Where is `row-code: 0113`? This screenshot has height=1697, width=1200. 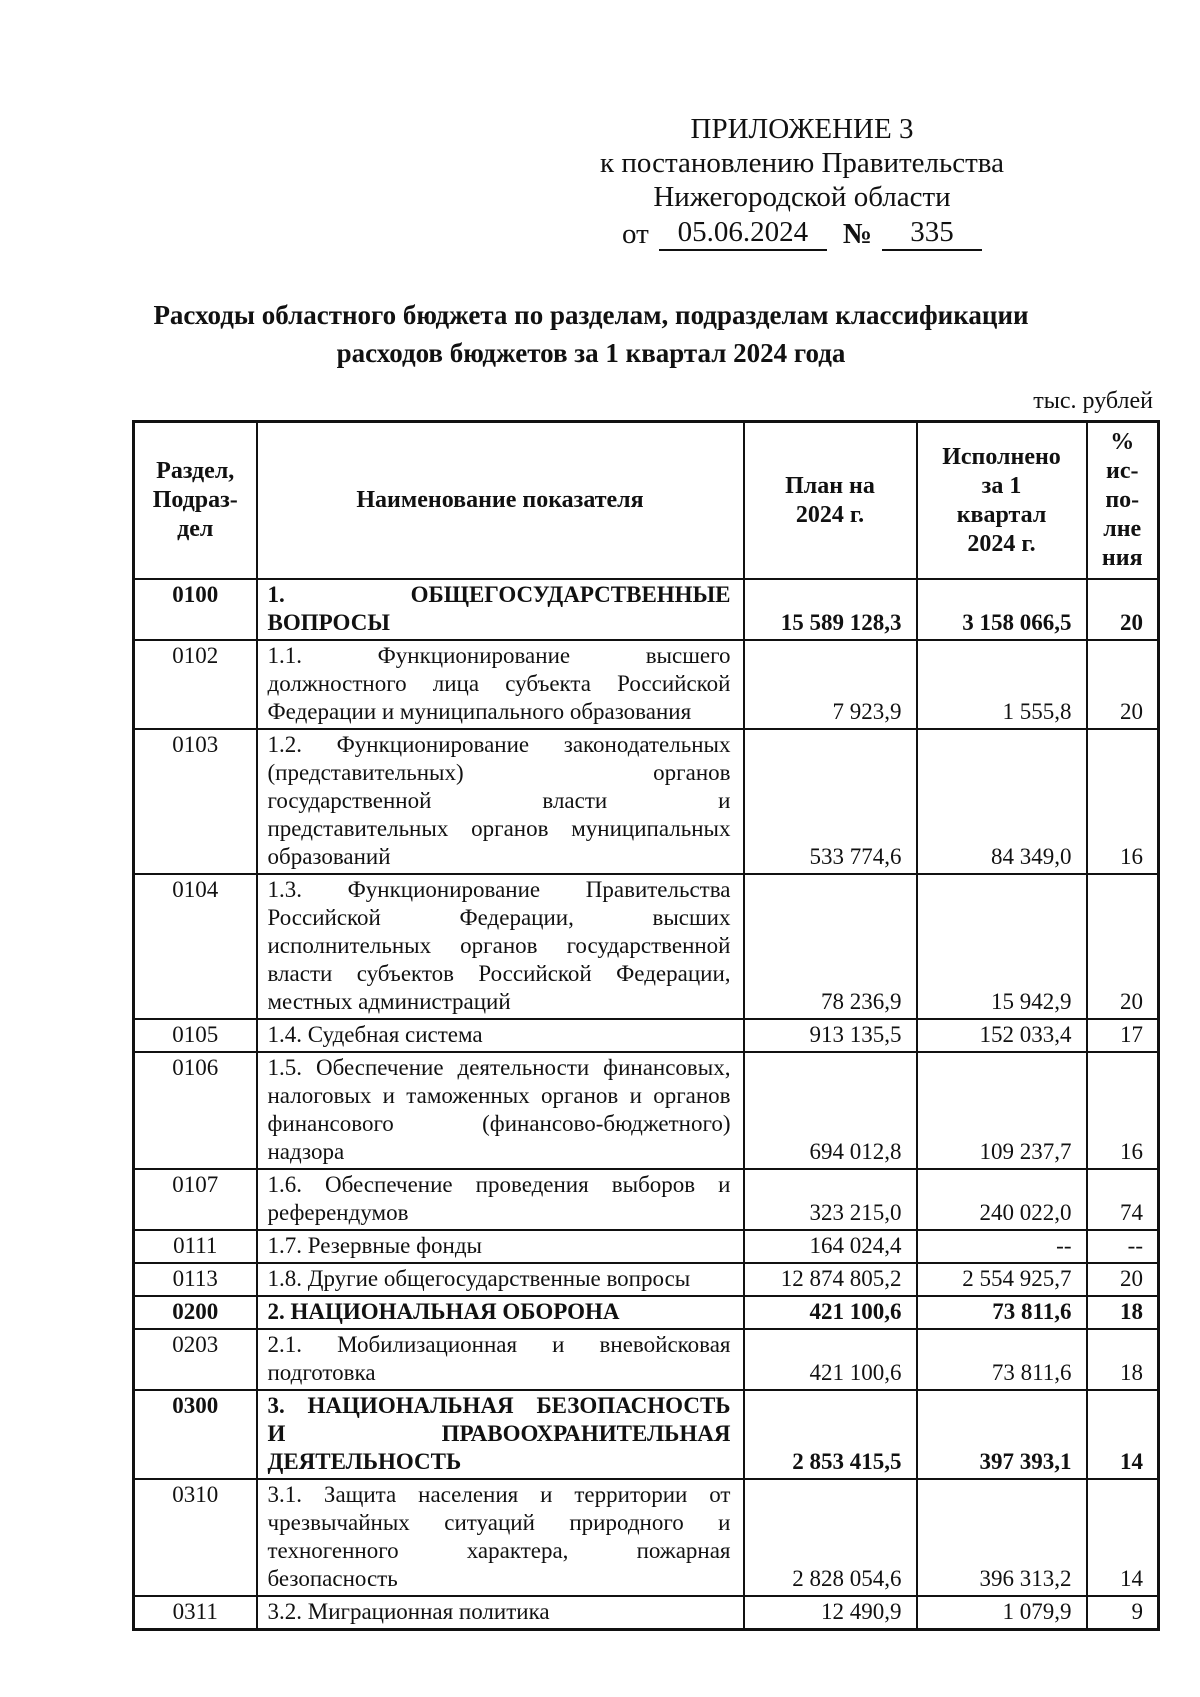 row-code: 0113 is located at coordinates (195, 1279).